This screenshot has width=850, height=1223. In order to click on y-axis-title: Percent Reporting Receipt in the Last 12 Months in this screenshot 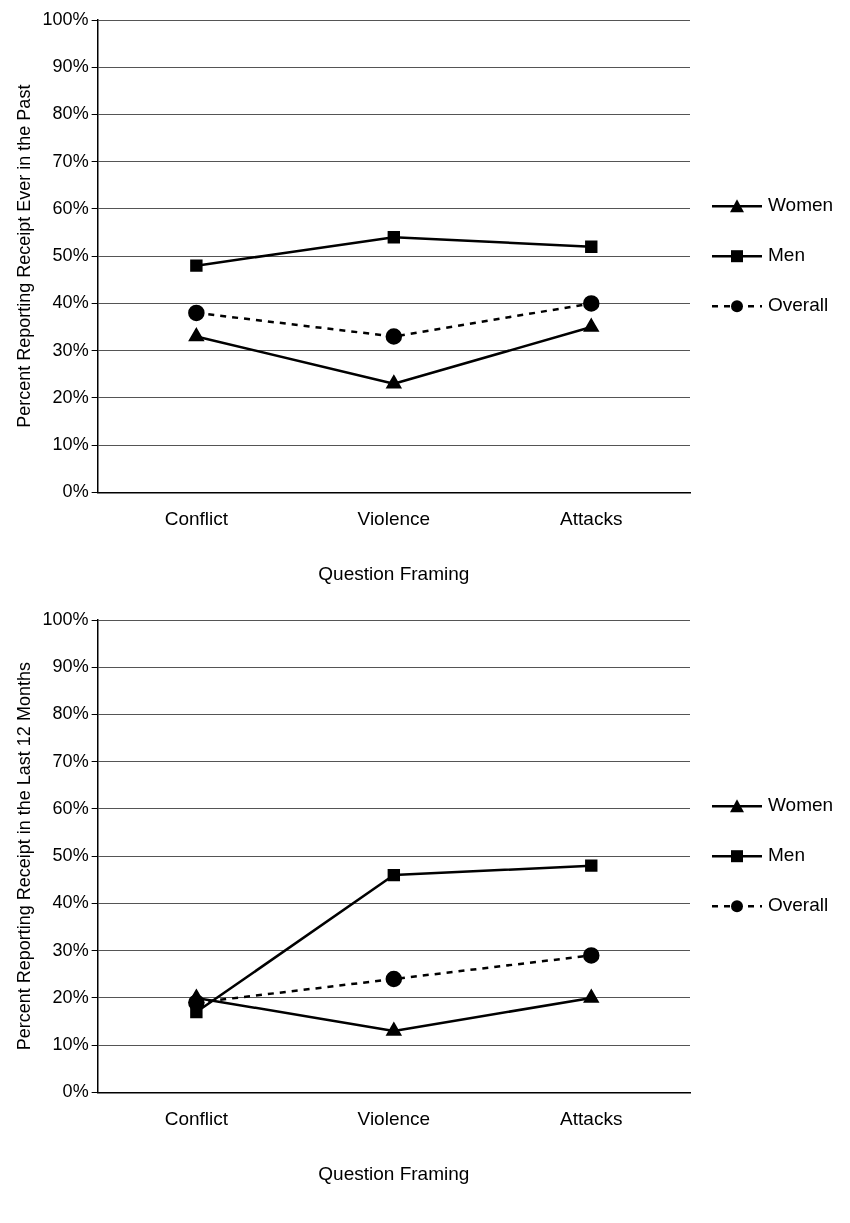, I will do `click(23, 856)`.